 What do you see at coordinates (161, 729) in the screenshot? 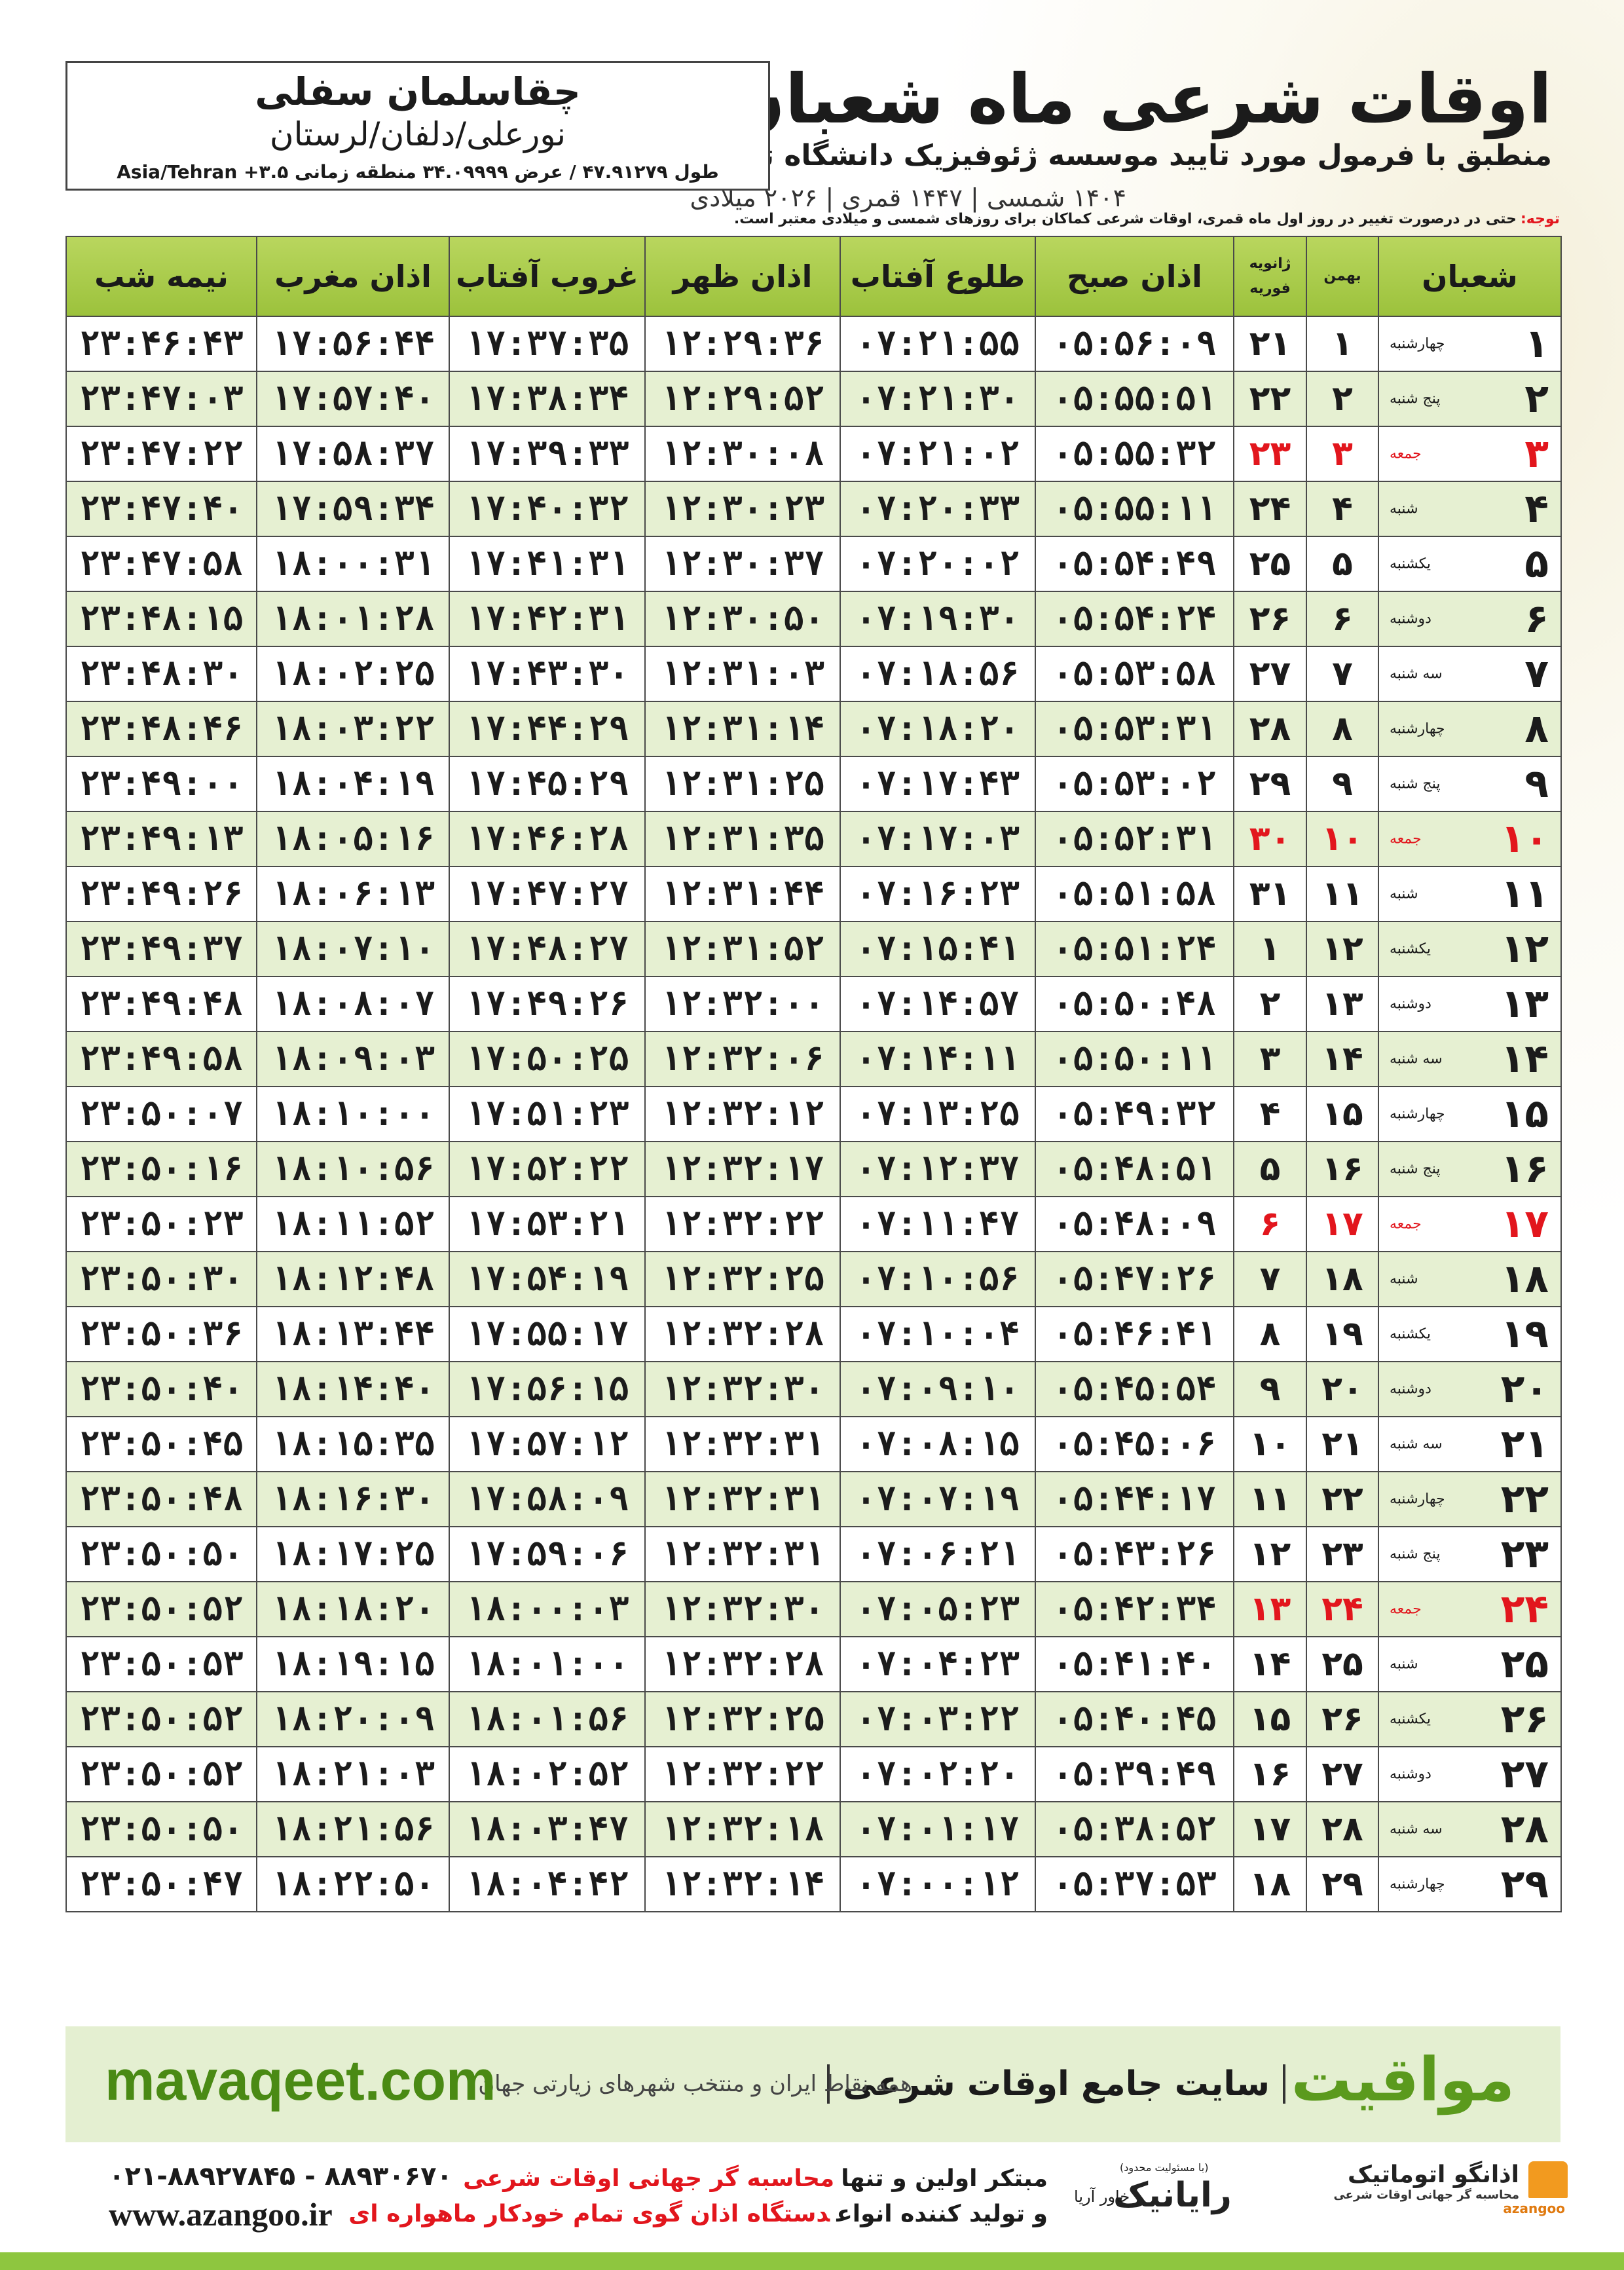
I see `time-cell: ۲۳:۴۸:۴۶` at bounding box center [161, 729].